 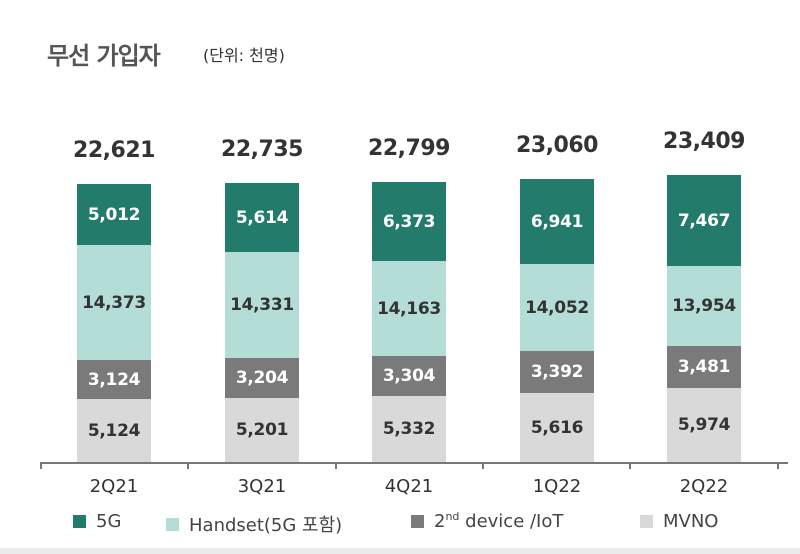 I want to click on unit-label: (단위: 천명), so click(x=244, y=55).